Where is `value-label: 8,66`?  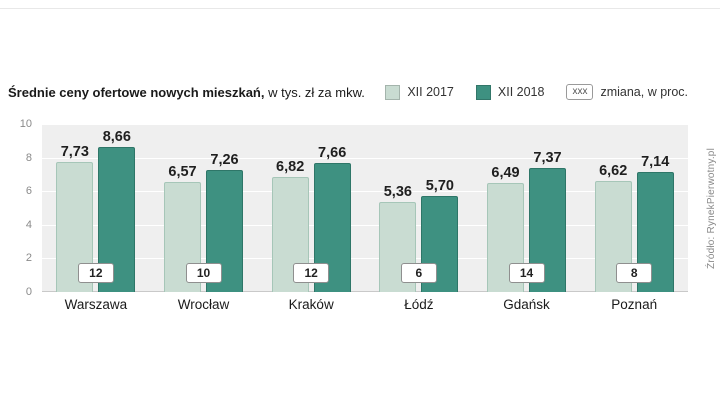 value-label: 8,66 is located at coordinates (116, 136).